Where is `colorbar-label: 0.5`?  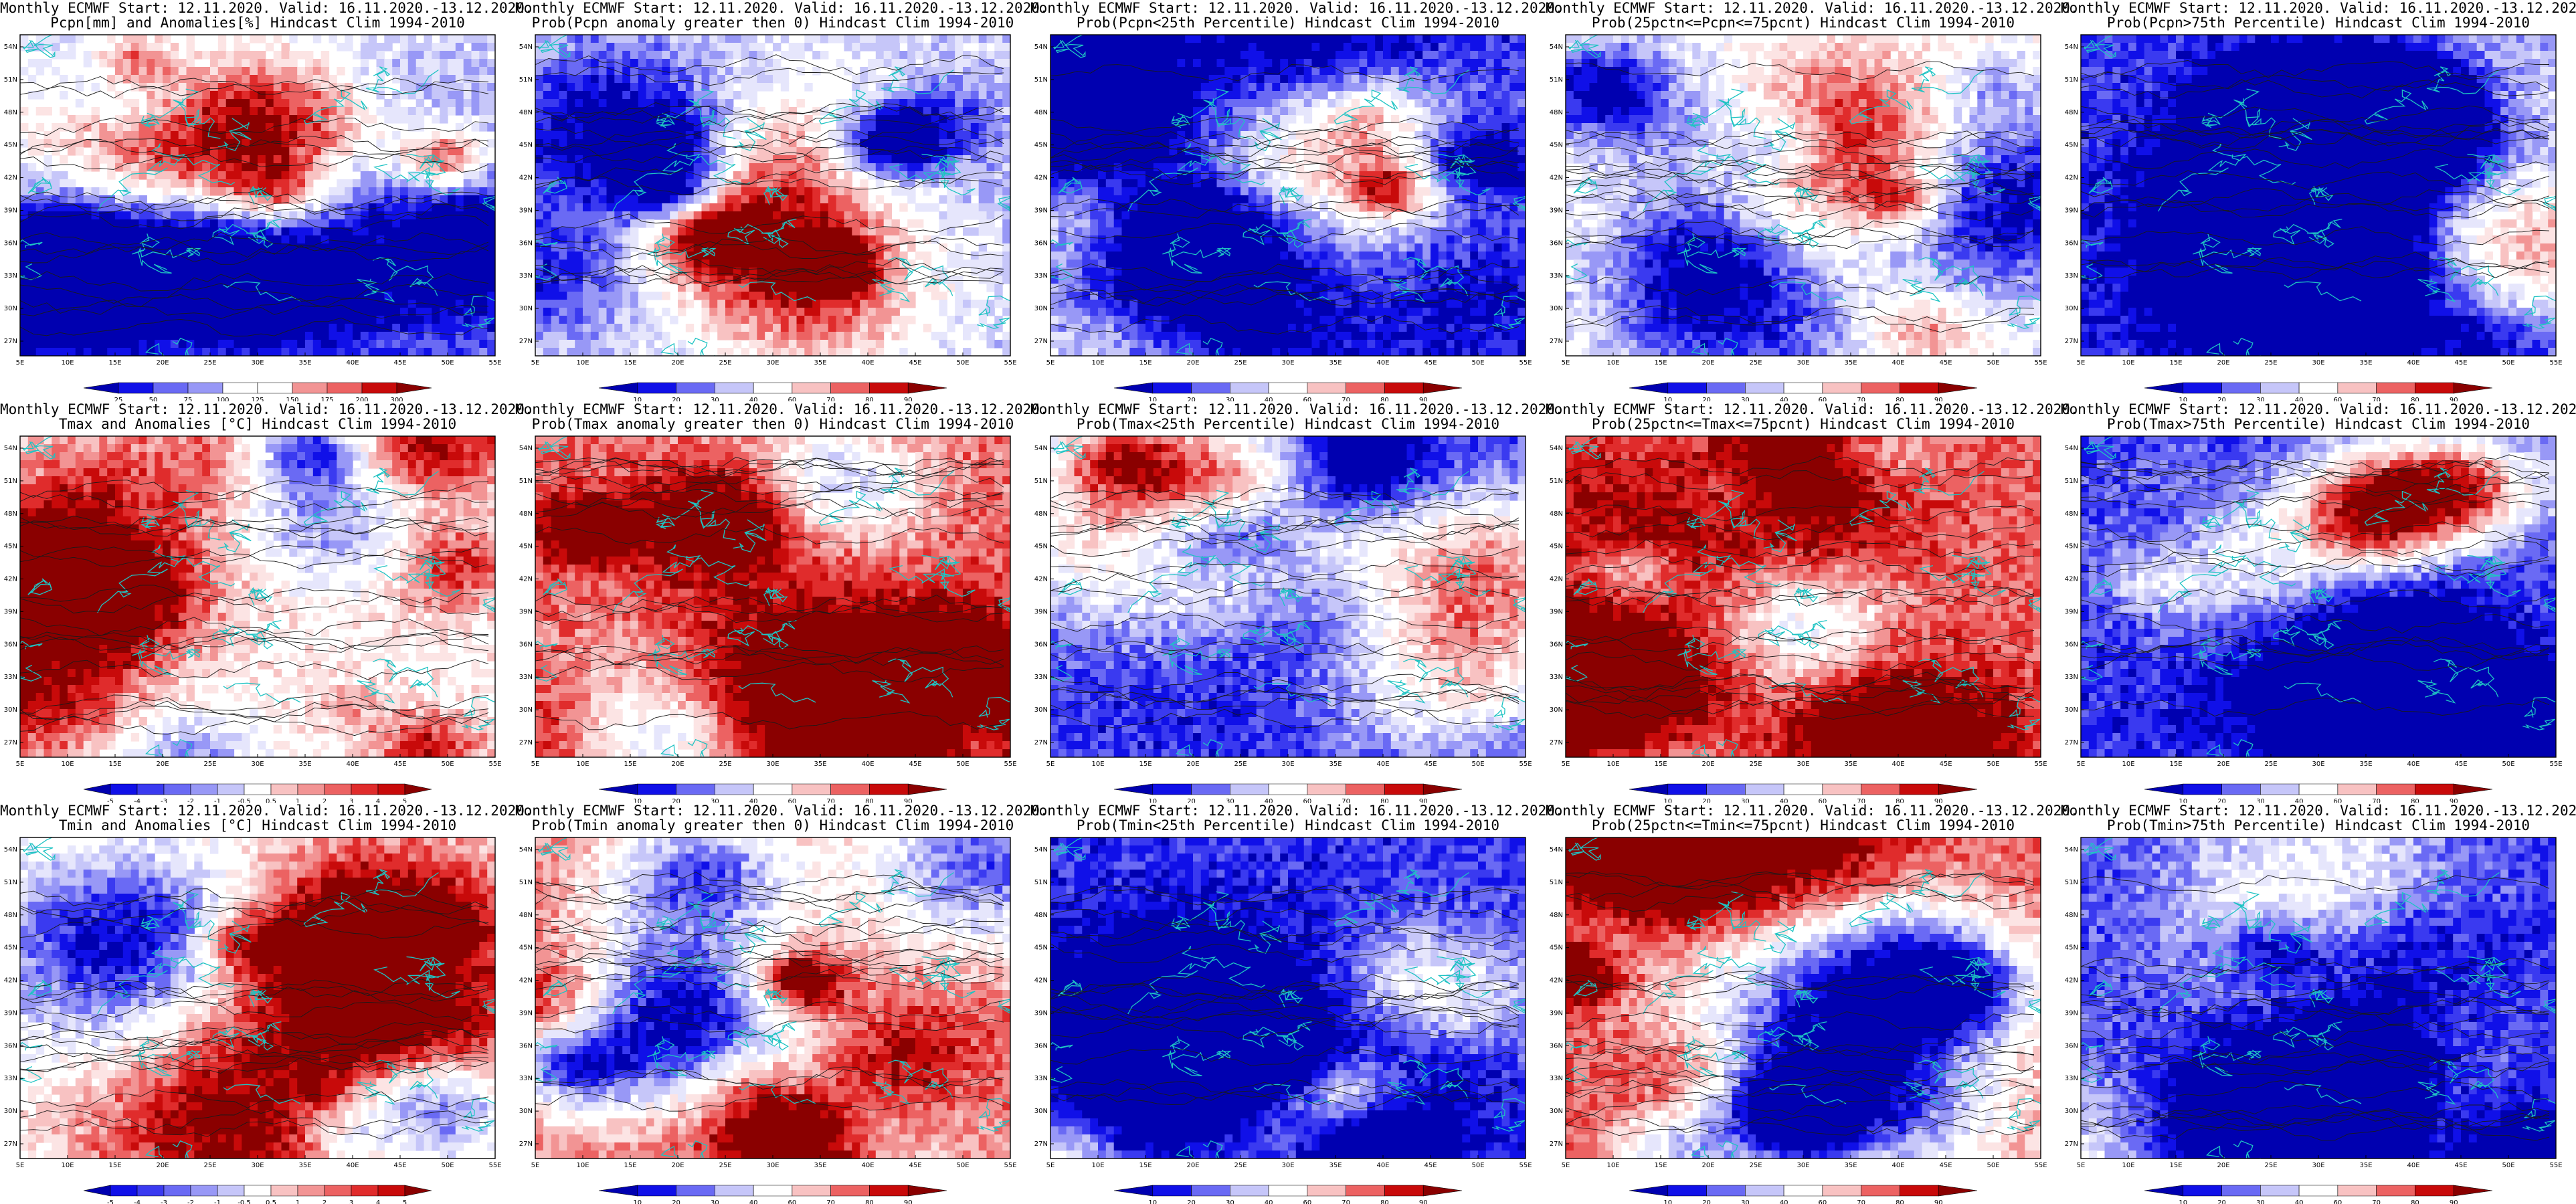 colorbar-label: 0.5 is located at coordinates (271, 800).